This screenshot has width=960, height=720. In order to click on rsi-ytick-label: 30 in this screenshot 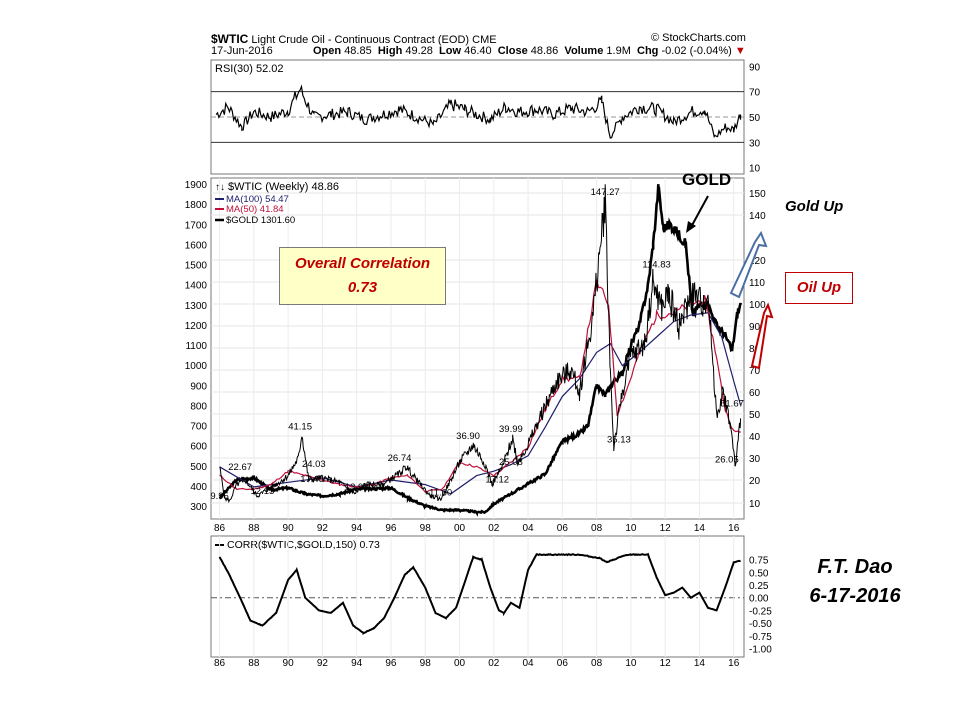, I will do `click(755, 143)`.